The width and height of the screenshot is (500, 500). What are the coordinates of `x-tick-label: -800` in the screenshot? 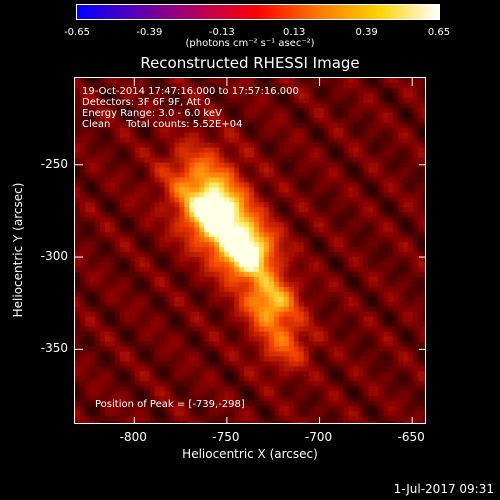 It's located at (133, 437).